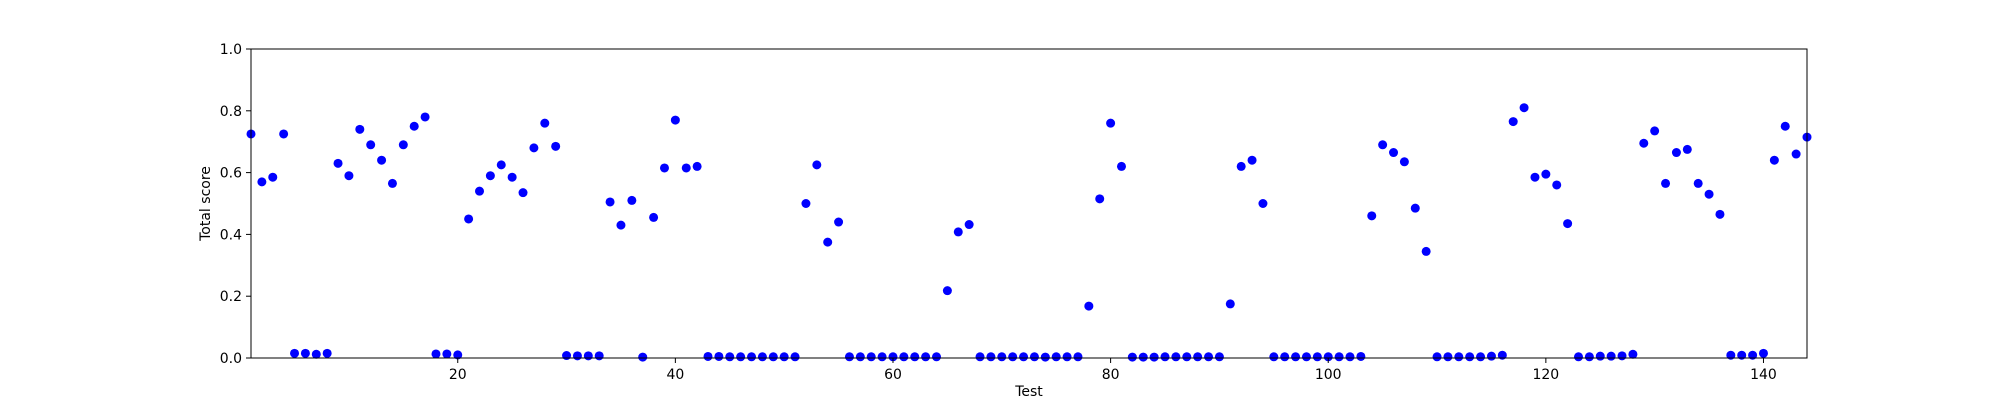 This screenshot has width=2000, height=400. Describe the element at coordinates (231, 359) in the screenshot. I see `y-tick-label: 0.0` at that location.